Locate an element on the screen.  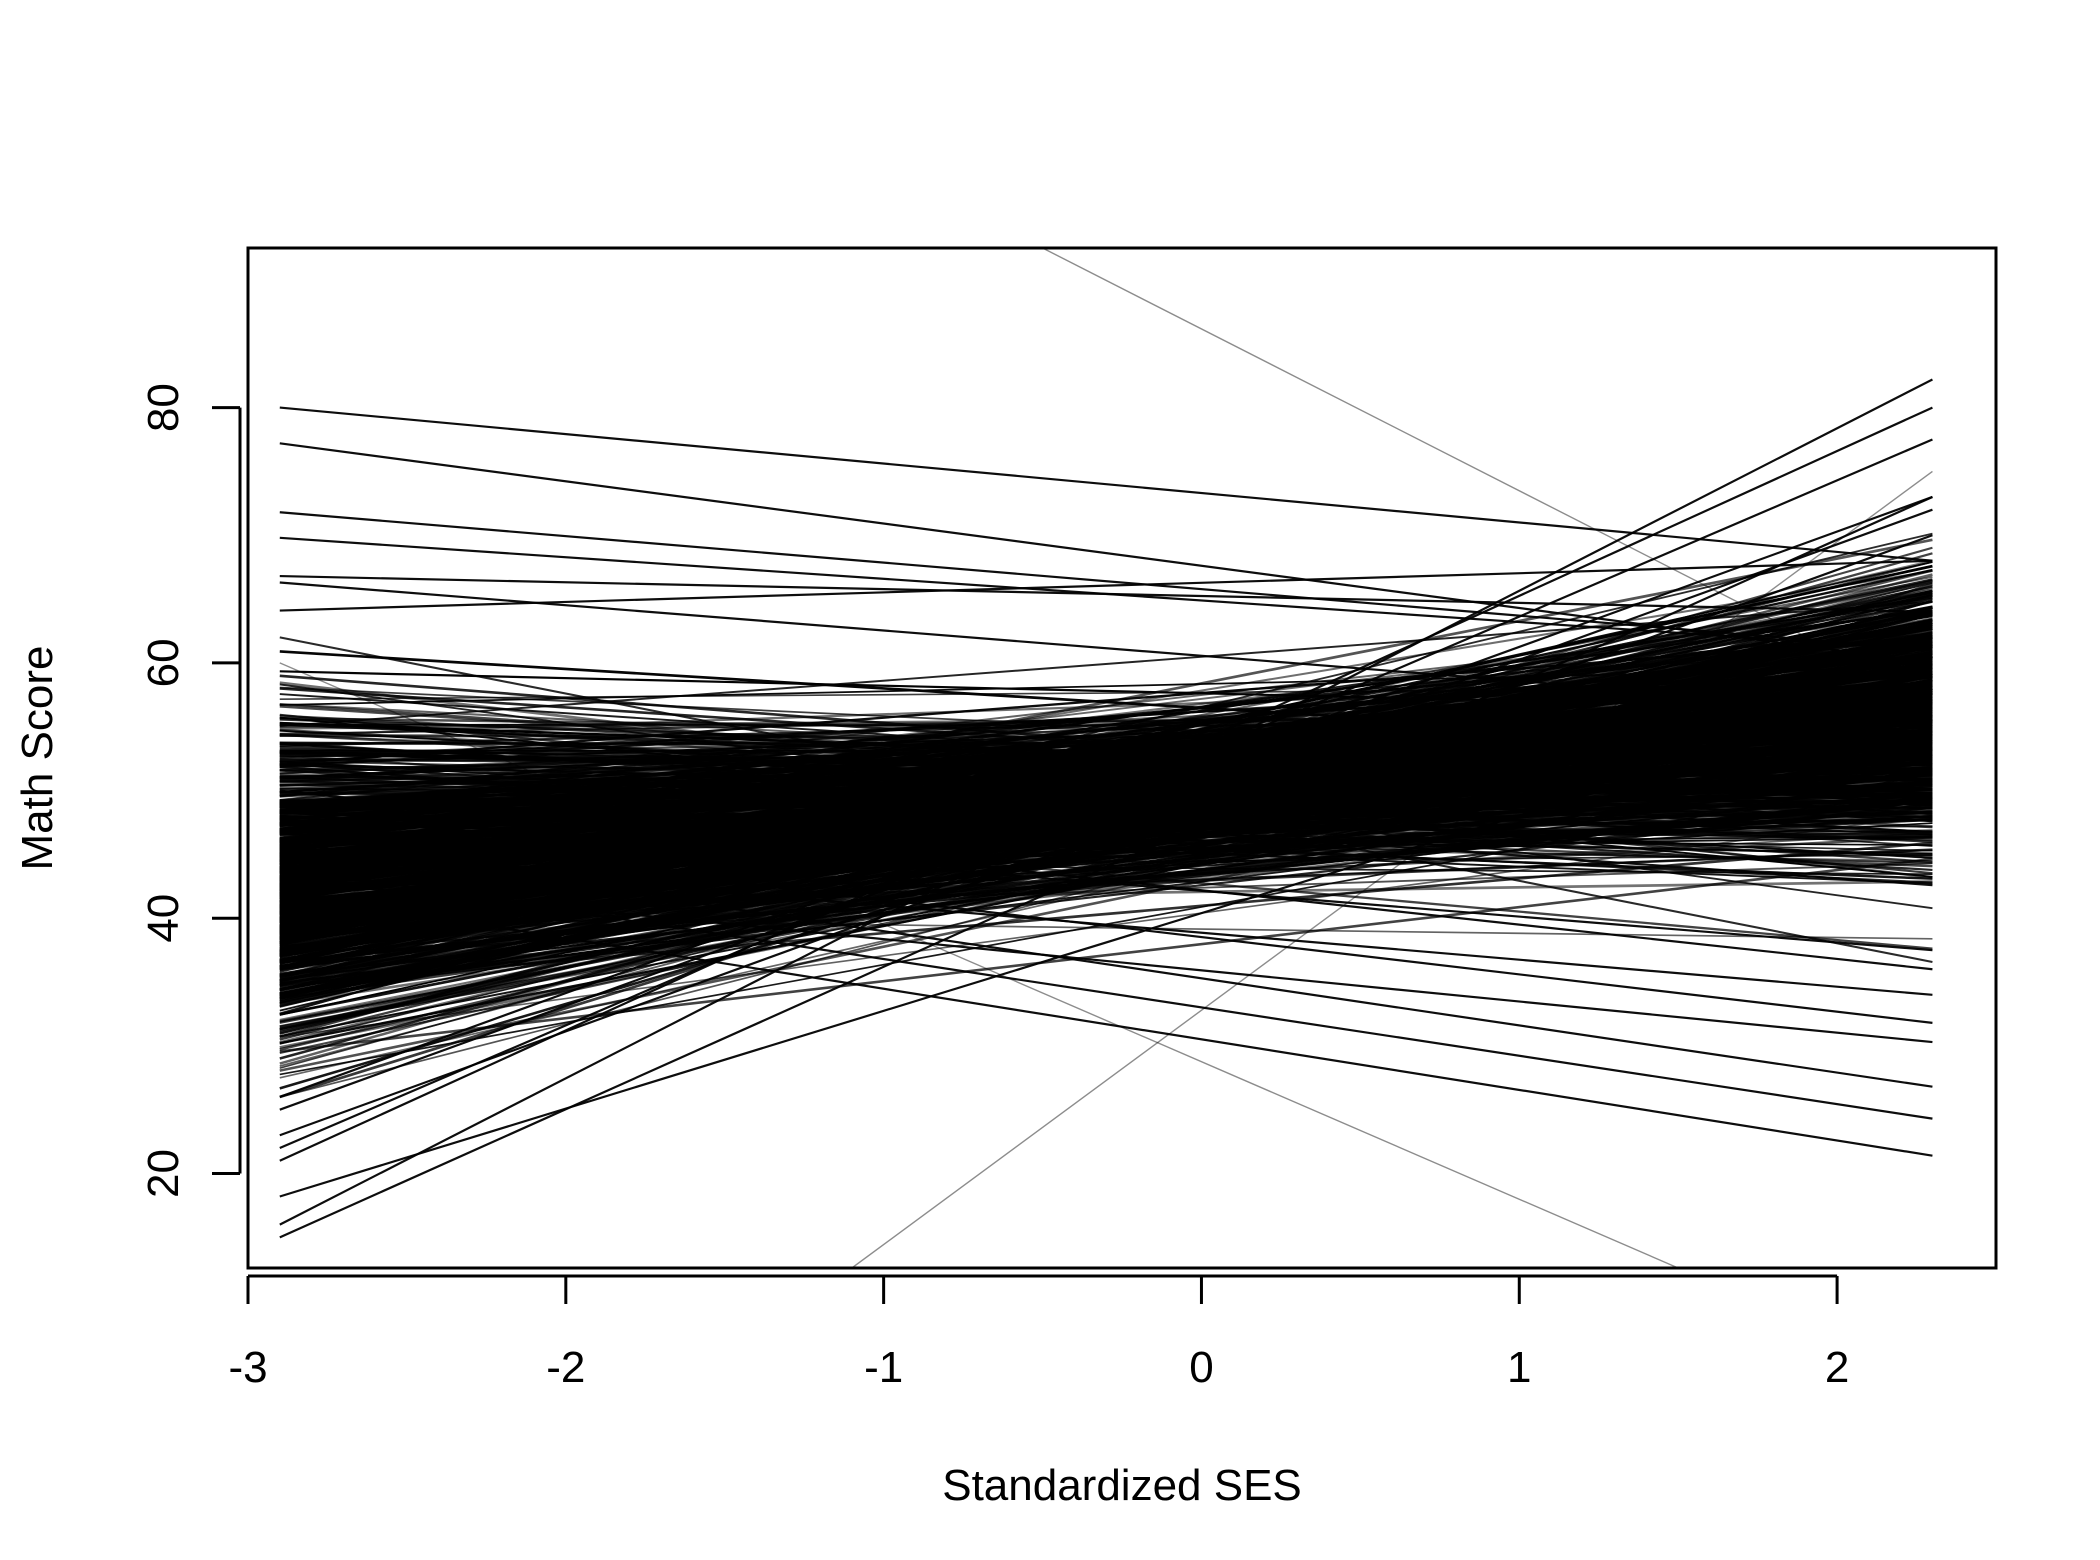
x-tick-label: -1 is located at coordinates (883, 1367).